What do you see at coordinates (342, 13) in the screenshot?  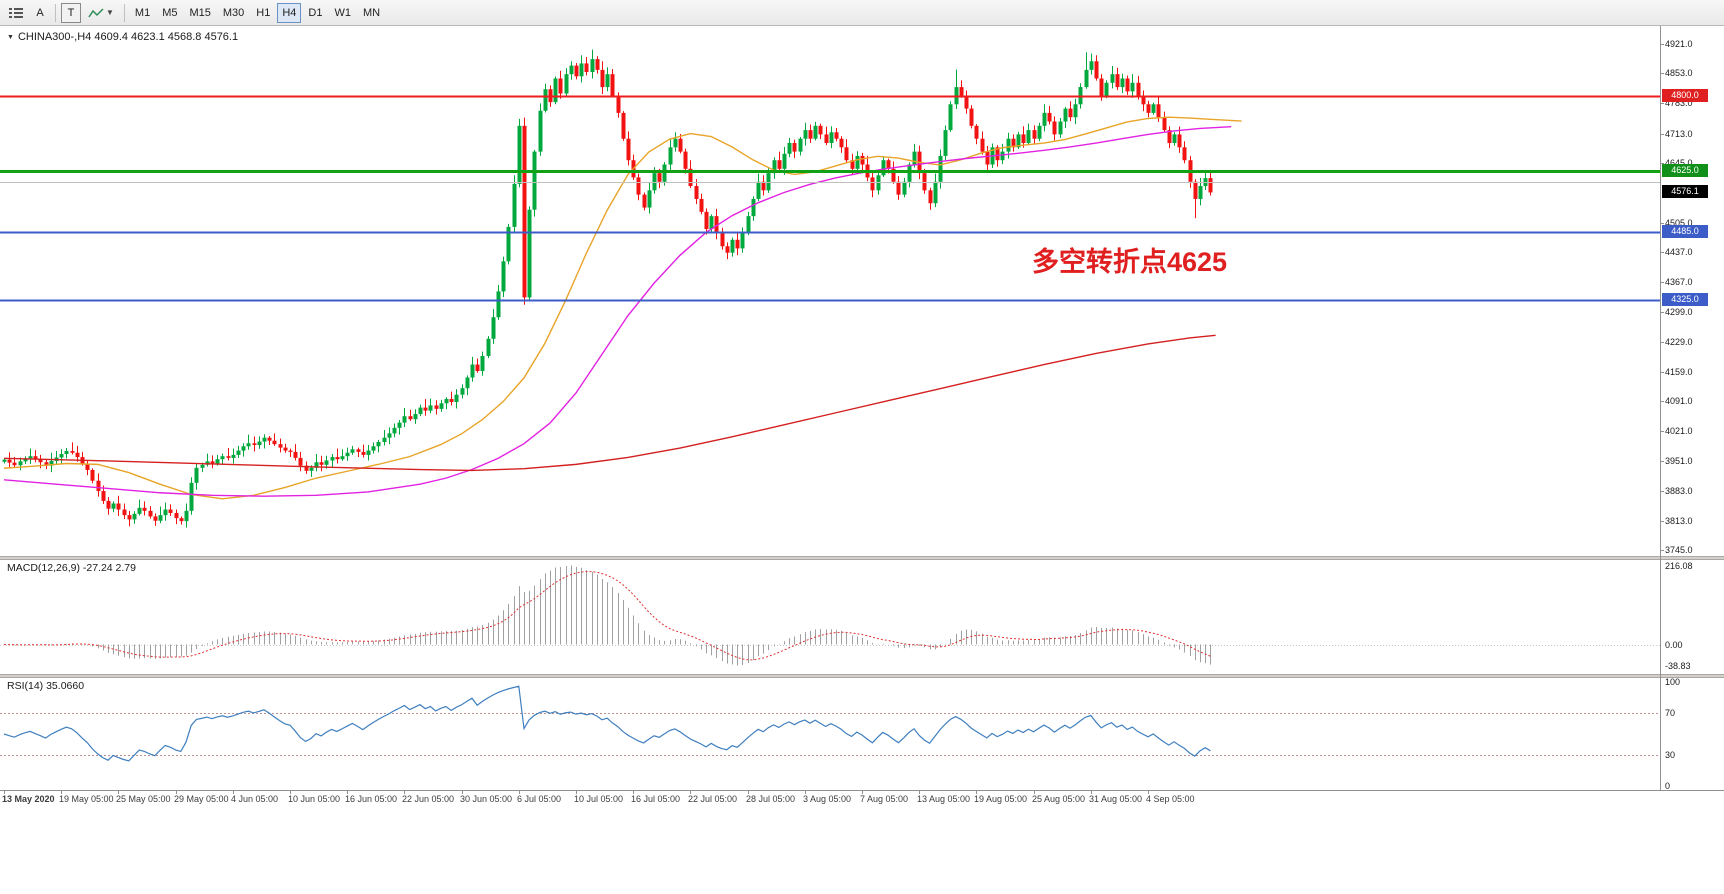 I see `timeframe-button-w1: W1` at bounding box center [342, 13].